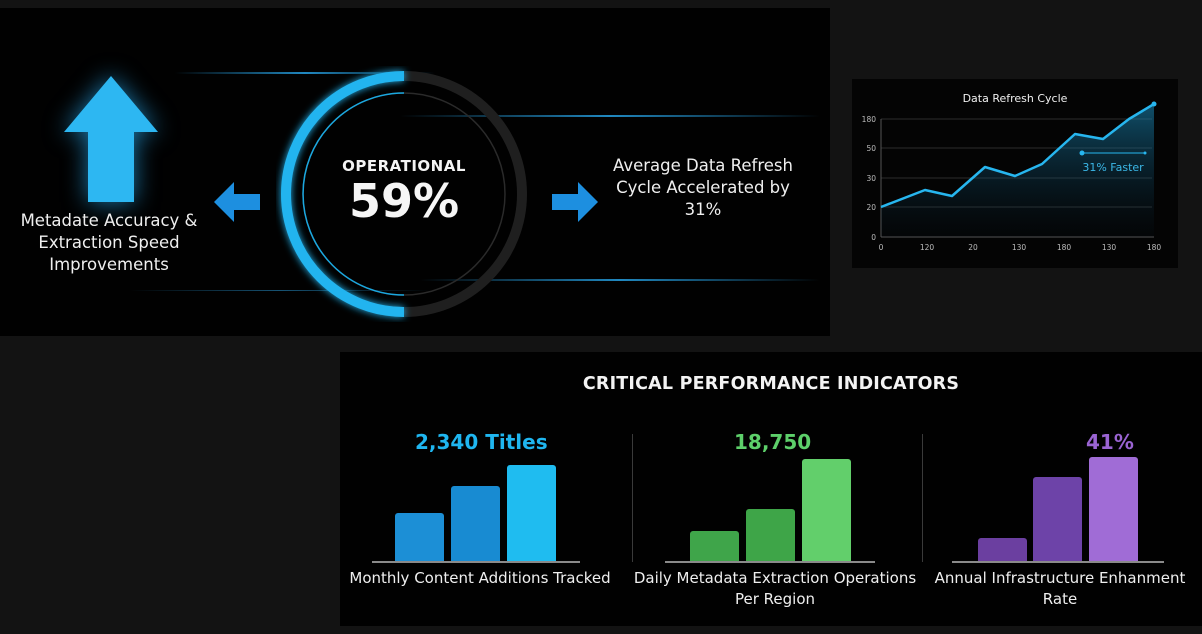  Describe the element at coordinates (111, 139) in the screenshot. I see `arrow-up-icon` at that location.